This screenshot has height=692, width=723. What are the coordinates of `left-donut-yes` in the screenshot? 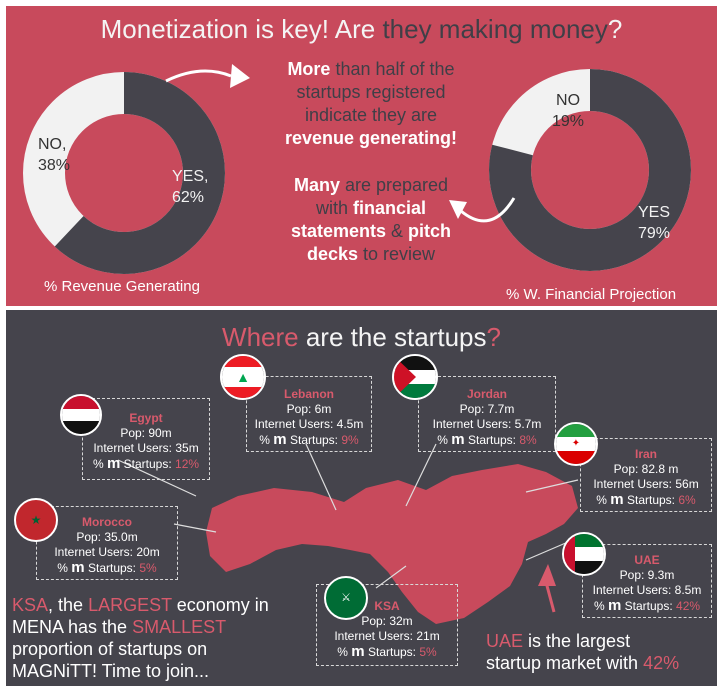 It's located at (124, 173).